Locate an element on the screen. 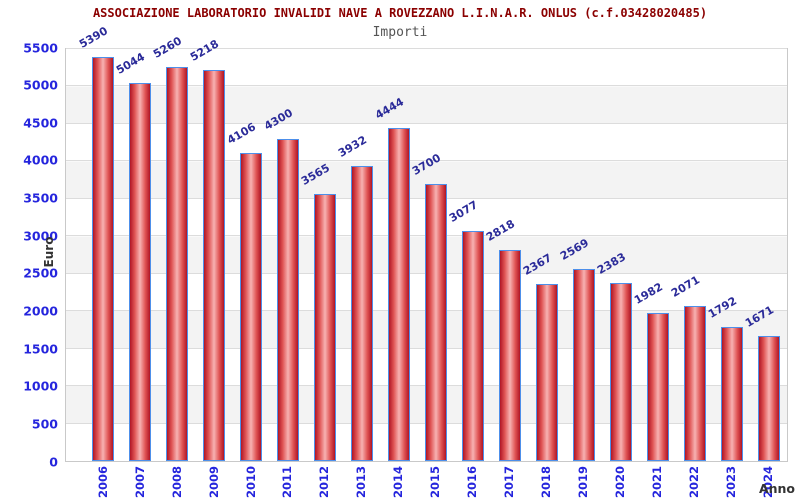 This screenshot has width=800, height=500. x-tick-label: 2008 is located at coordinates (177, 483).